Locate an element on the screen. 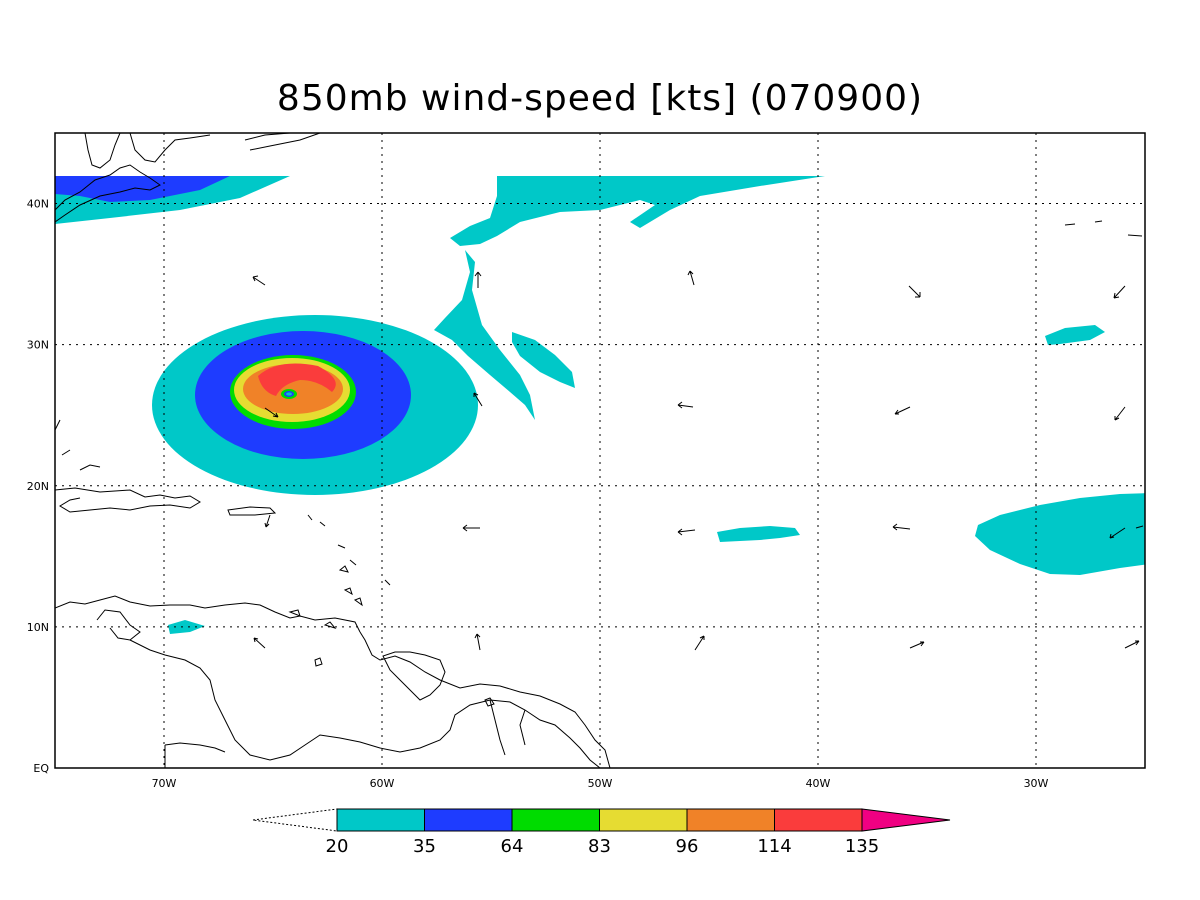  lon-label: 60W is located at coordinates (382, 783).